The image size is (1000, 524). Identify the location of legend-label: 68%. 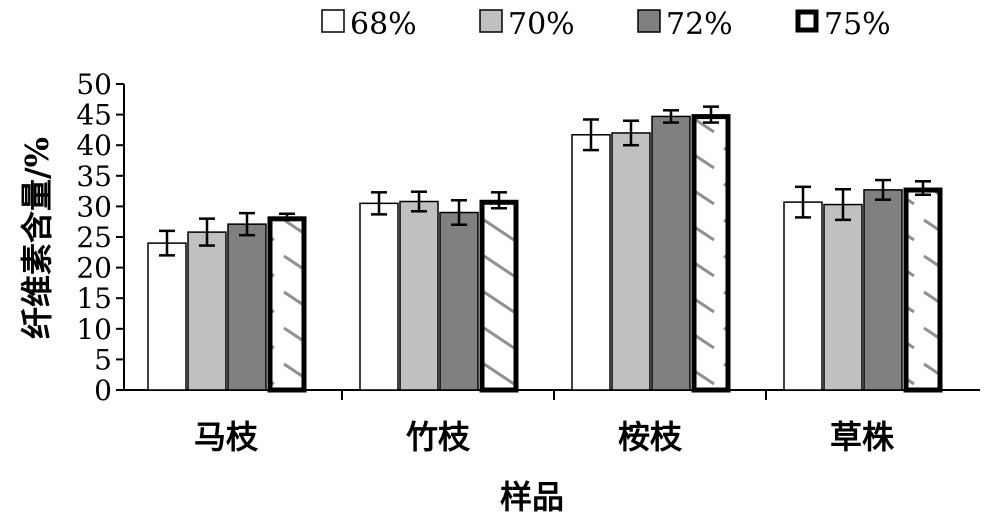
(383, 24).